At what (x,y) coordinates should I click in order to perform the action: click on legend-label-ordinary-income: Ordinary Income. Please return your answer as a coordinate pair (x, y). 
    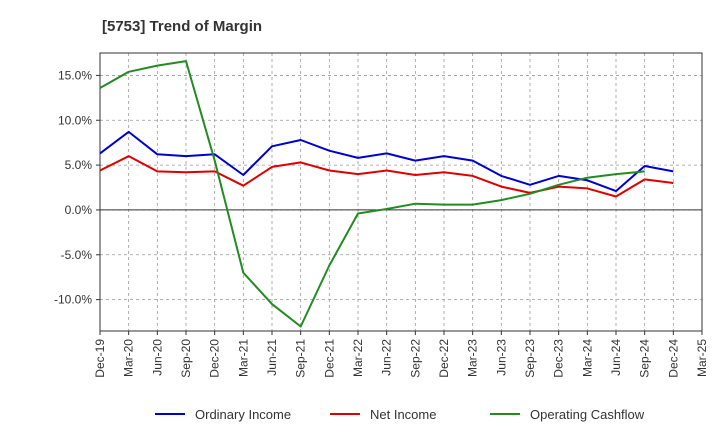
    Looking at the image, I should click on (243, 414).